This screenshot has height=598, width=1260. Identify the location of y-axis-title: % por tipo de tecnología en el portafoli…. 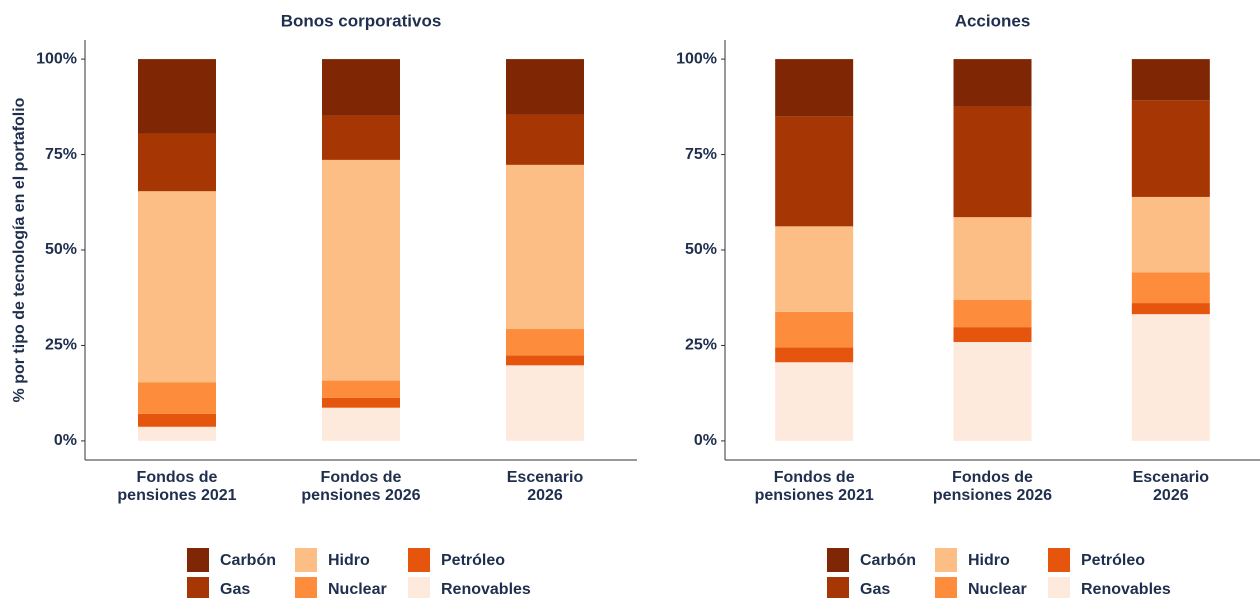
(19, 249).